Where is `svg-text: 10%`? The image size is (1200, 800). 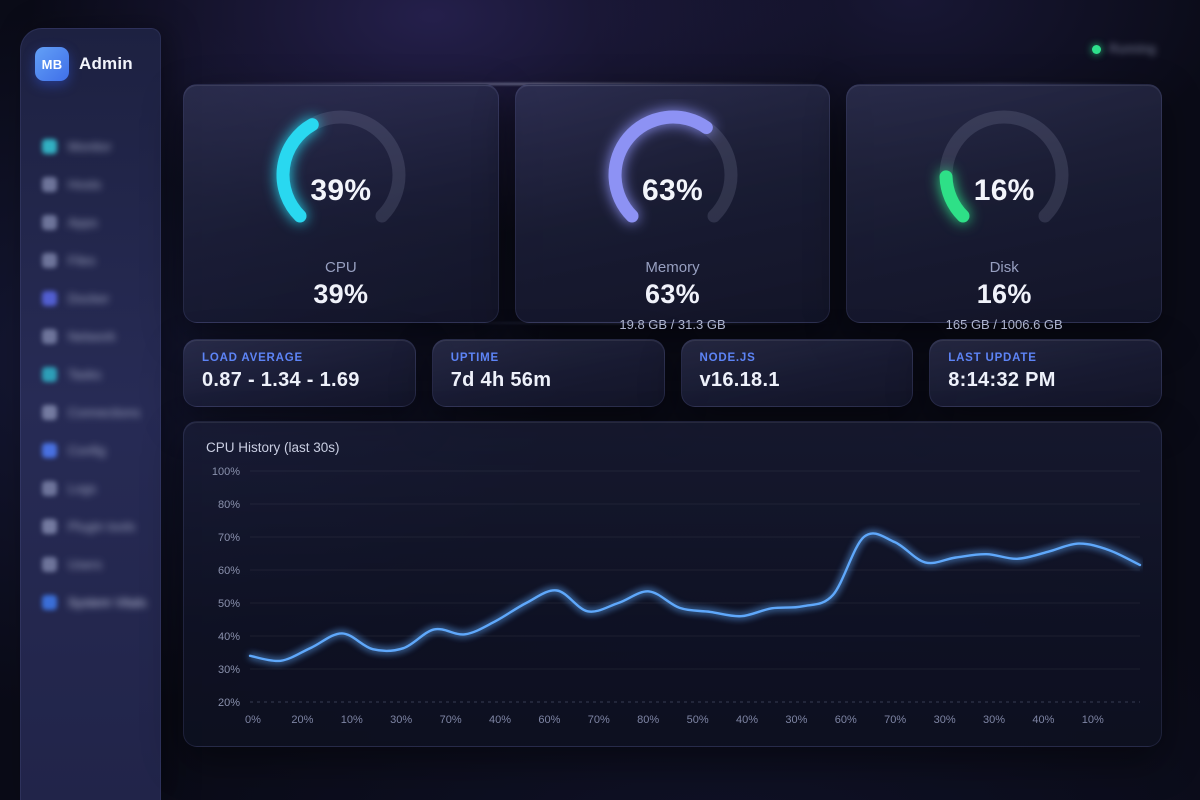
svg-text: 10% is located at coordinates (352, 720).